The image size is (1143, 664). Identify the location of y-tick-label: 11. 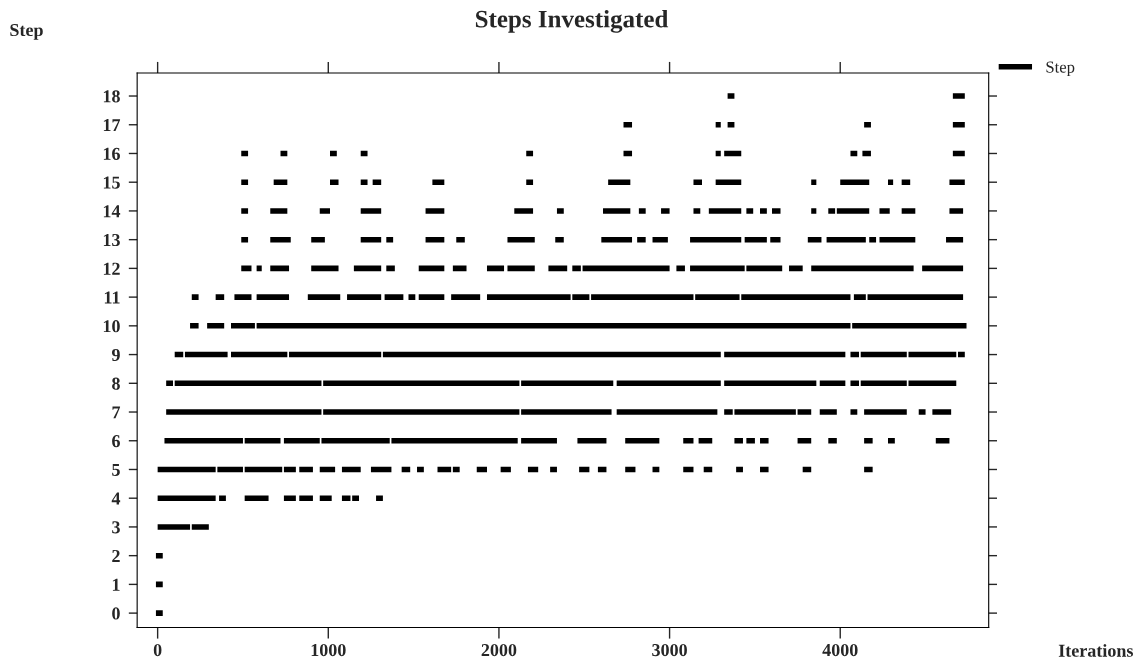
(112, 297).